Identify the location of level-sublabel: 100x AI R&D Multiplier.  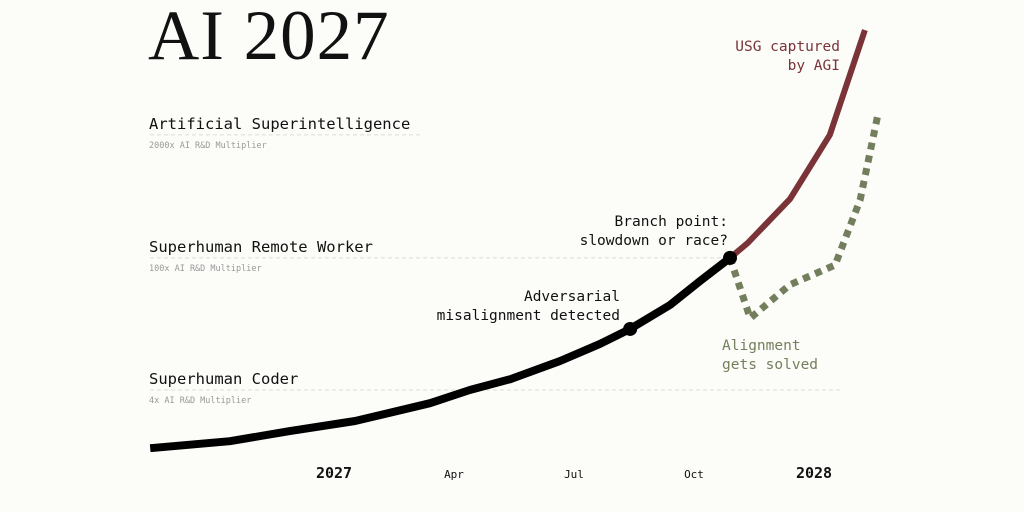
(205, 269).